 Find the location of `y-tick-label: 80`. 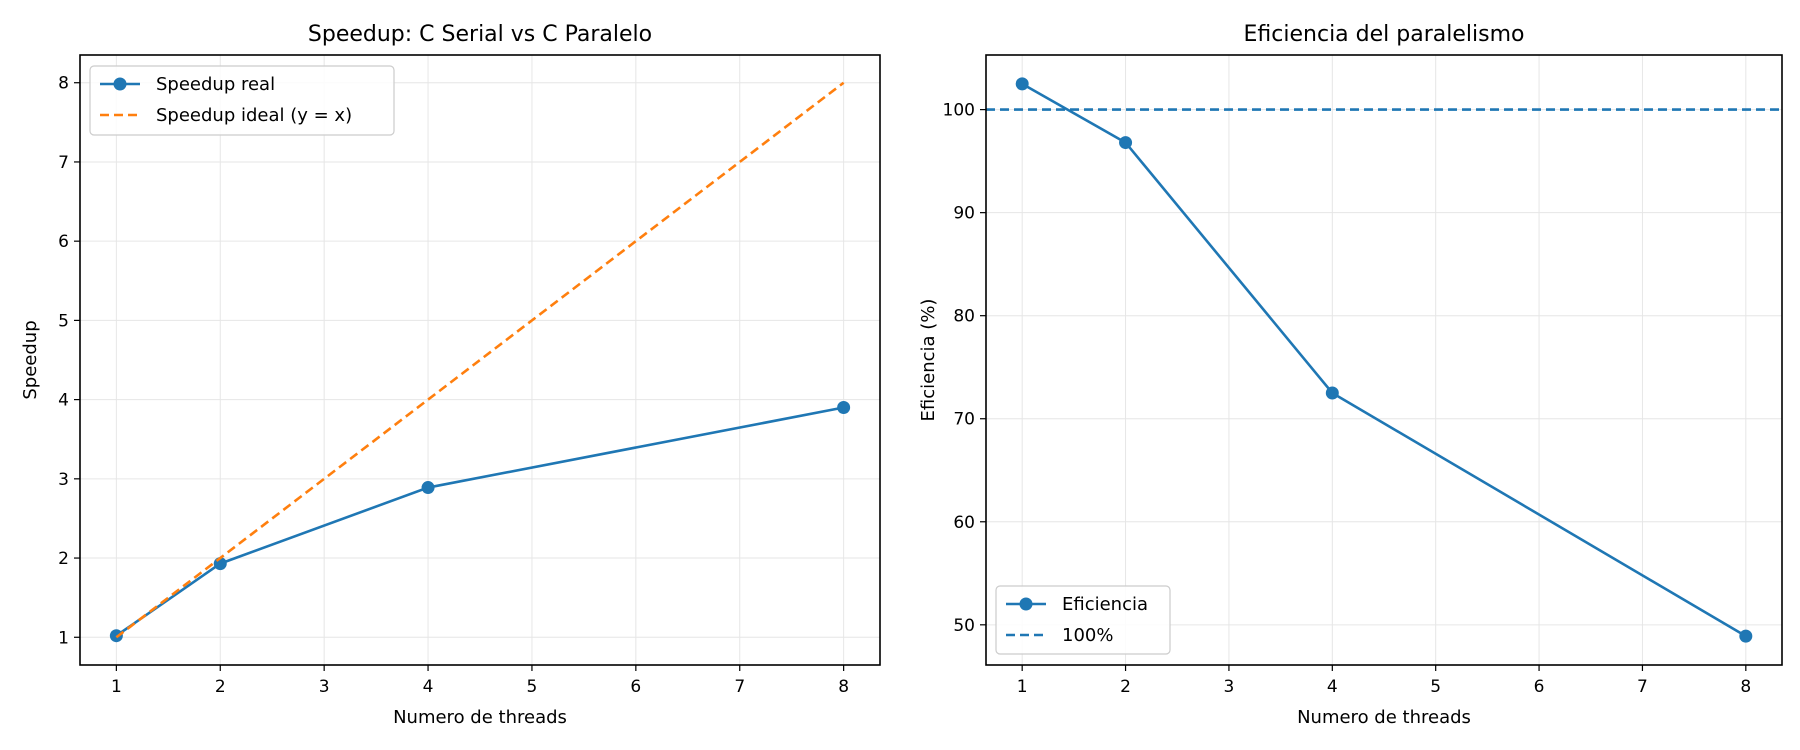

y-tick-label: 80 is located at coordinates (964, 317).